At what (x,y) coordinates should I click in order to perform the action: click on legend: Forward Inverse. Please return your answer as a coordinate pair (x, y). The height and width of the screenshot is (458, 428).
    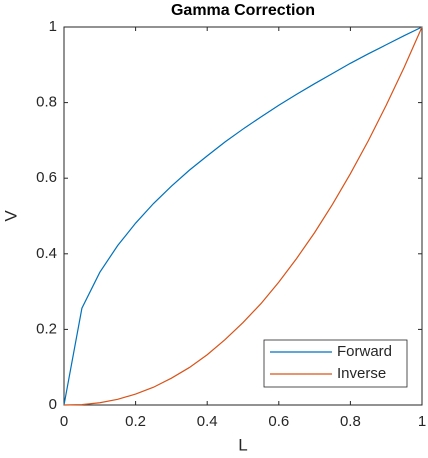
    Looking at the image, I should click on (335, 363).